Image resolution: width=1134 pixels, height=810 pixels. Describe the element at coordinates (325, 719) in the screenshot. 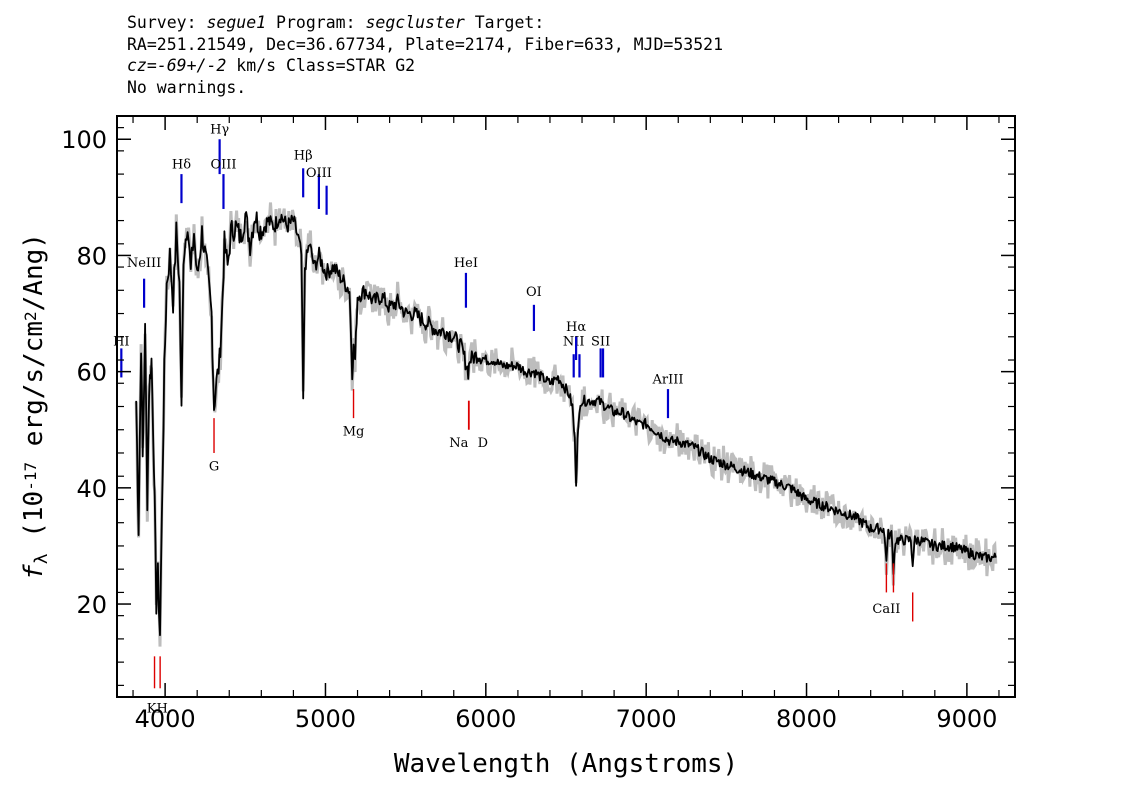

I see `x-tick-label: 5000` at that location.